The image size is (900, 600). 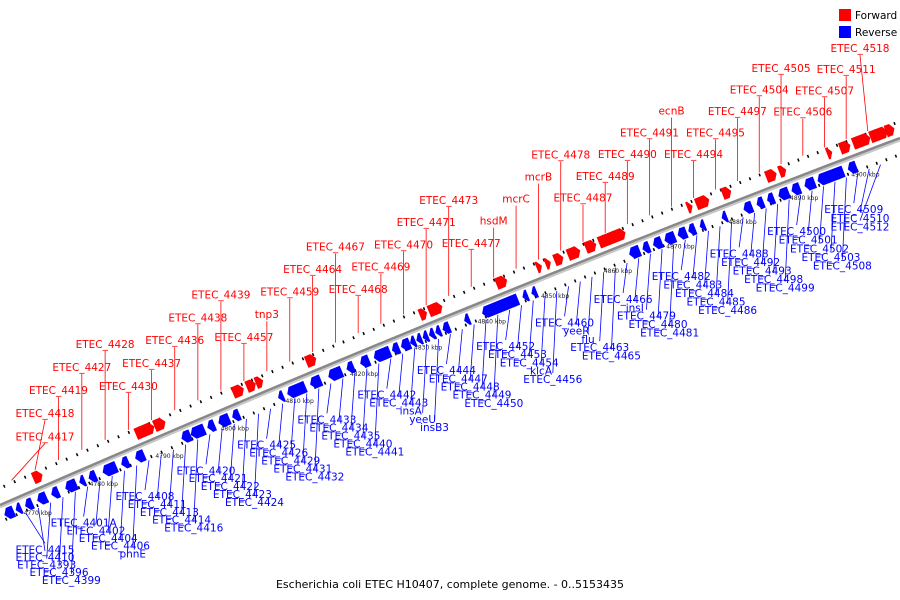 What do you see at coordinates (218, 479) in the screenshot?
I see `reverse-gene-label: ETEC_4421` at bounding box center [218, 479].